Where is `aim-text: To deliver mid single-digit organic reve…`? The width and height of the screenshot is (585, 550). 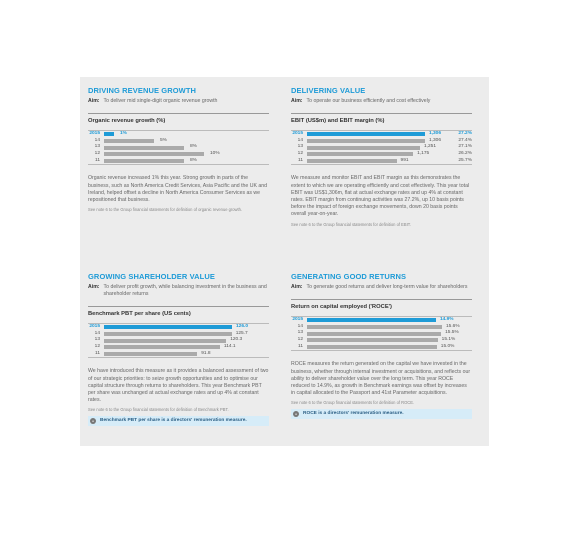
aim-text: To deliver mid single-digit organic reve… is located at coordinates (160, 101).